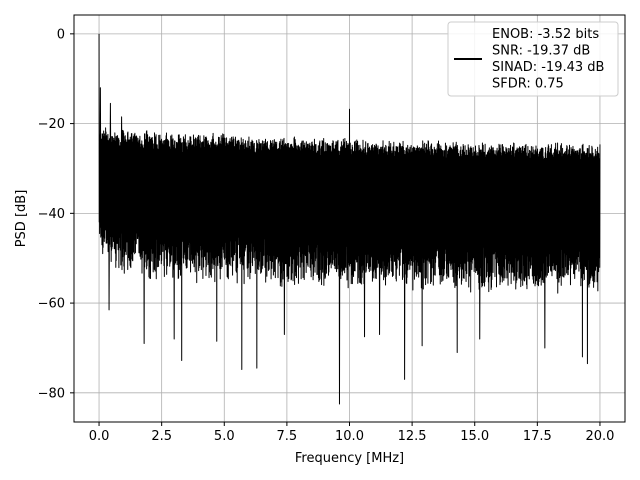 This screenshot has width=640, height=480. What do you see at coordinates (412, 436) in the screenshot?
I see `x-tick-label: 12.5` at bounding box center [412, 436].